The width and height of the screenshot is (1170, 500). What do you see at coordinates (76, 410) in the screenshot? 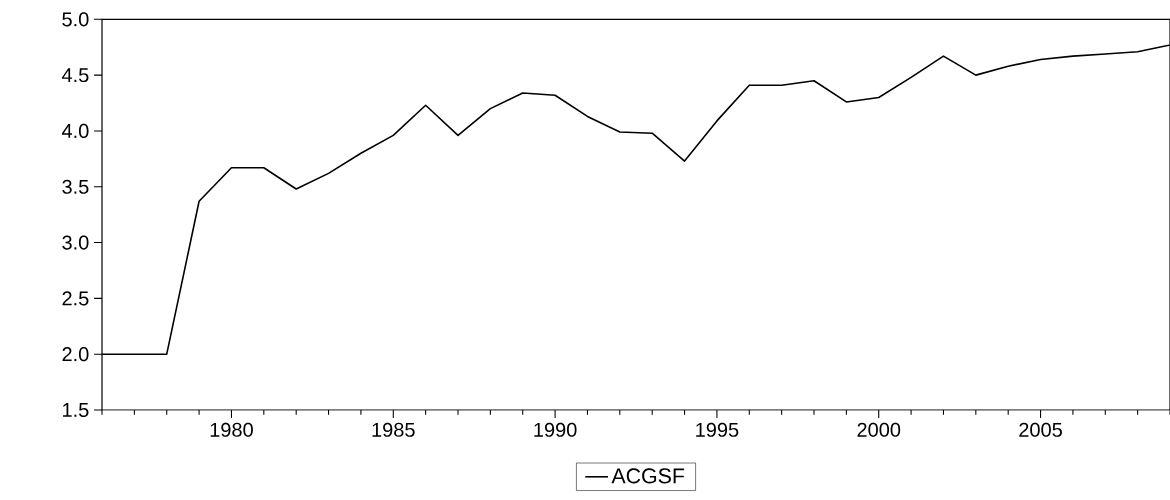
I see `y-tick-label: 1.5` at bounding box center [76, 410].